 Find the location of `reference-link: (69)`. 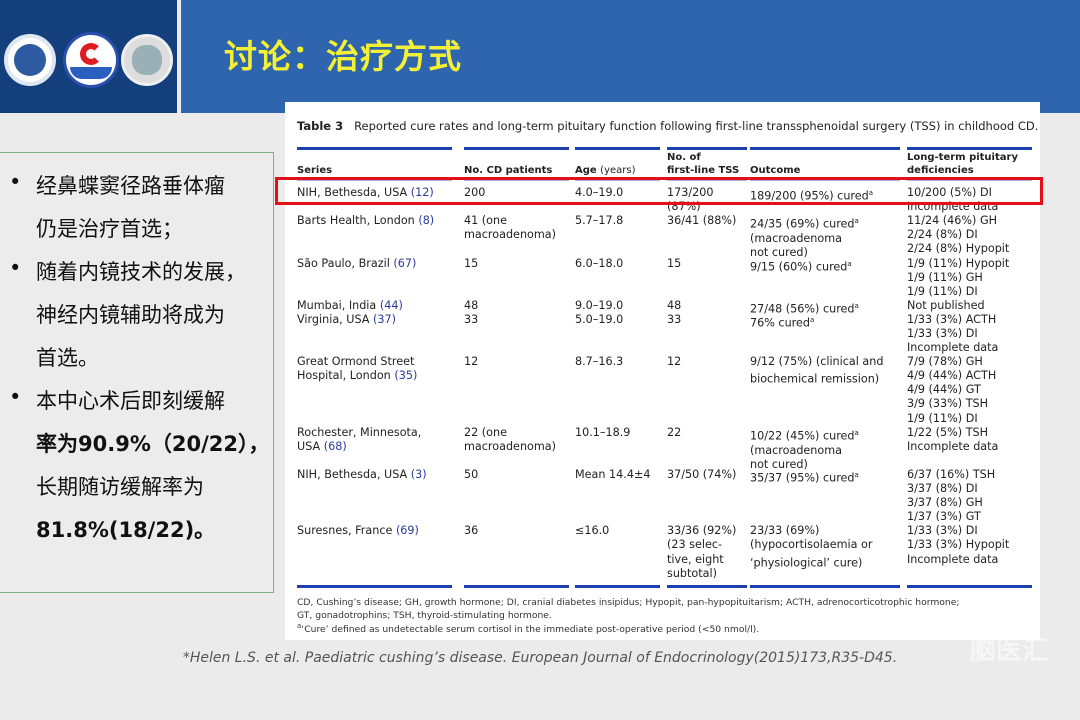

reference-link: (69) is located at coordinates (407, 531).